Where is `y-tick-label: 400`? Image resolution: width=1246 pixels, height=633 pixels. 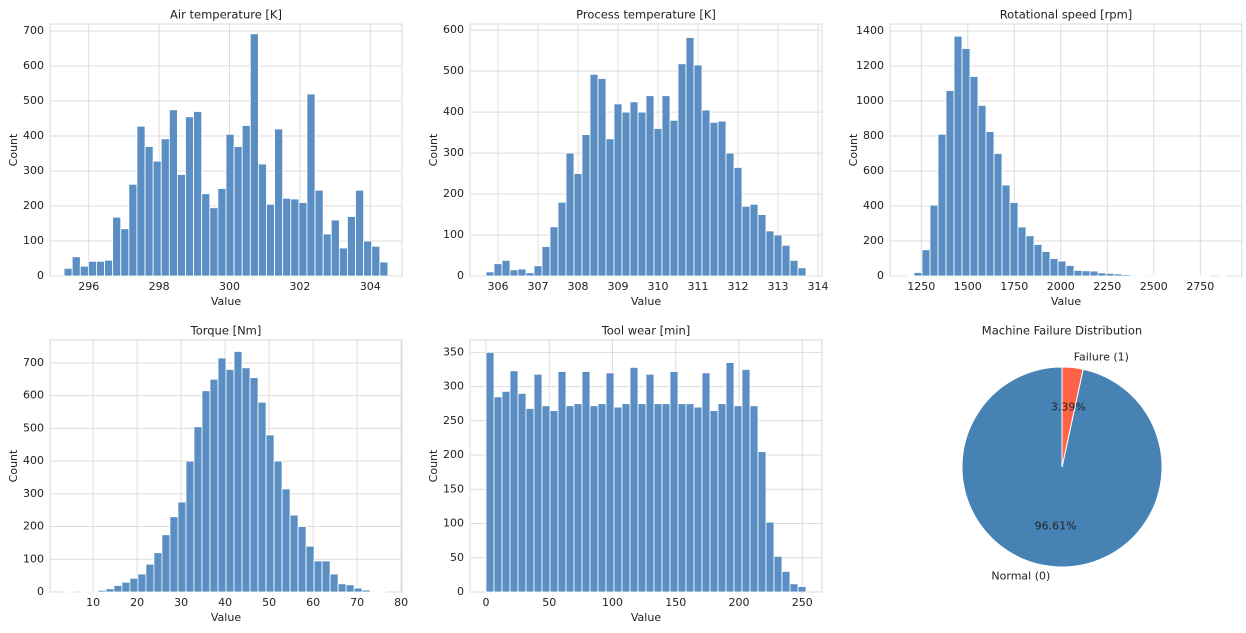
y-tick-label: 400 is located at coordinates (873, 205).